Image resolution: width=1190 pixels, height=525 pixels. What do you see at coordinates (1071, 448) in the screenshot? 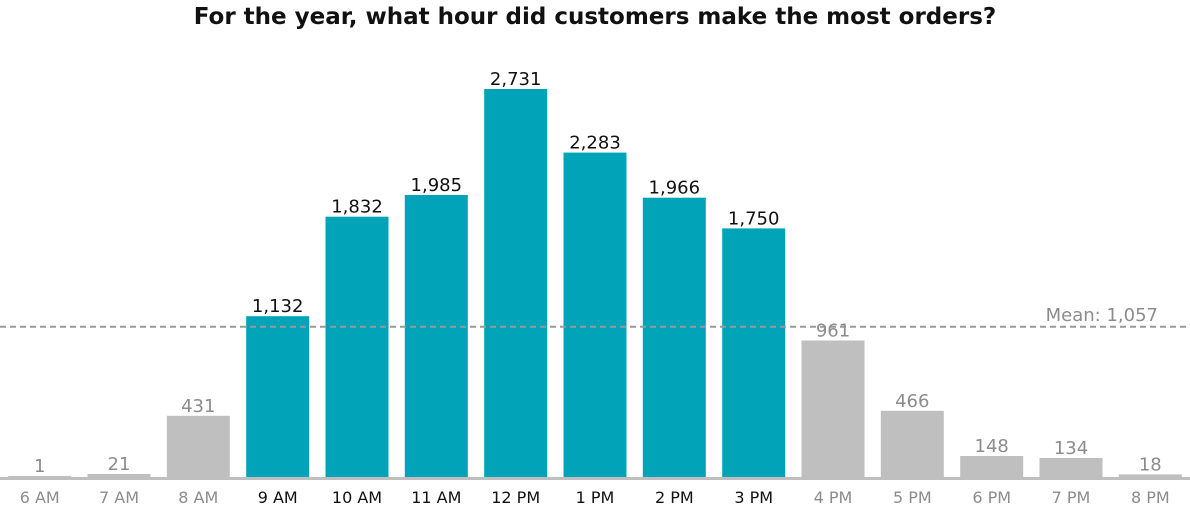
I see `value-label-7-pm: 134` at bounding box center [1071, 448].